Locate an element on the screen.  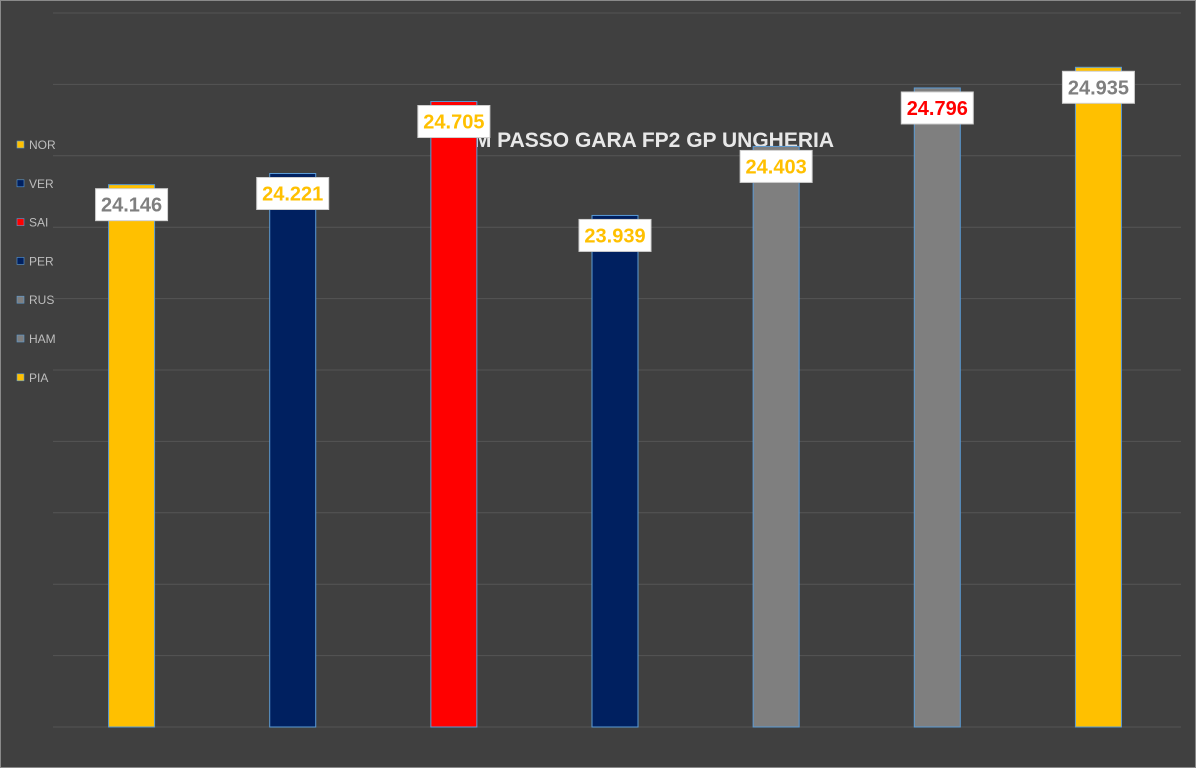
bar-group-sai: 24.705 is located at coordinates (454, 414).